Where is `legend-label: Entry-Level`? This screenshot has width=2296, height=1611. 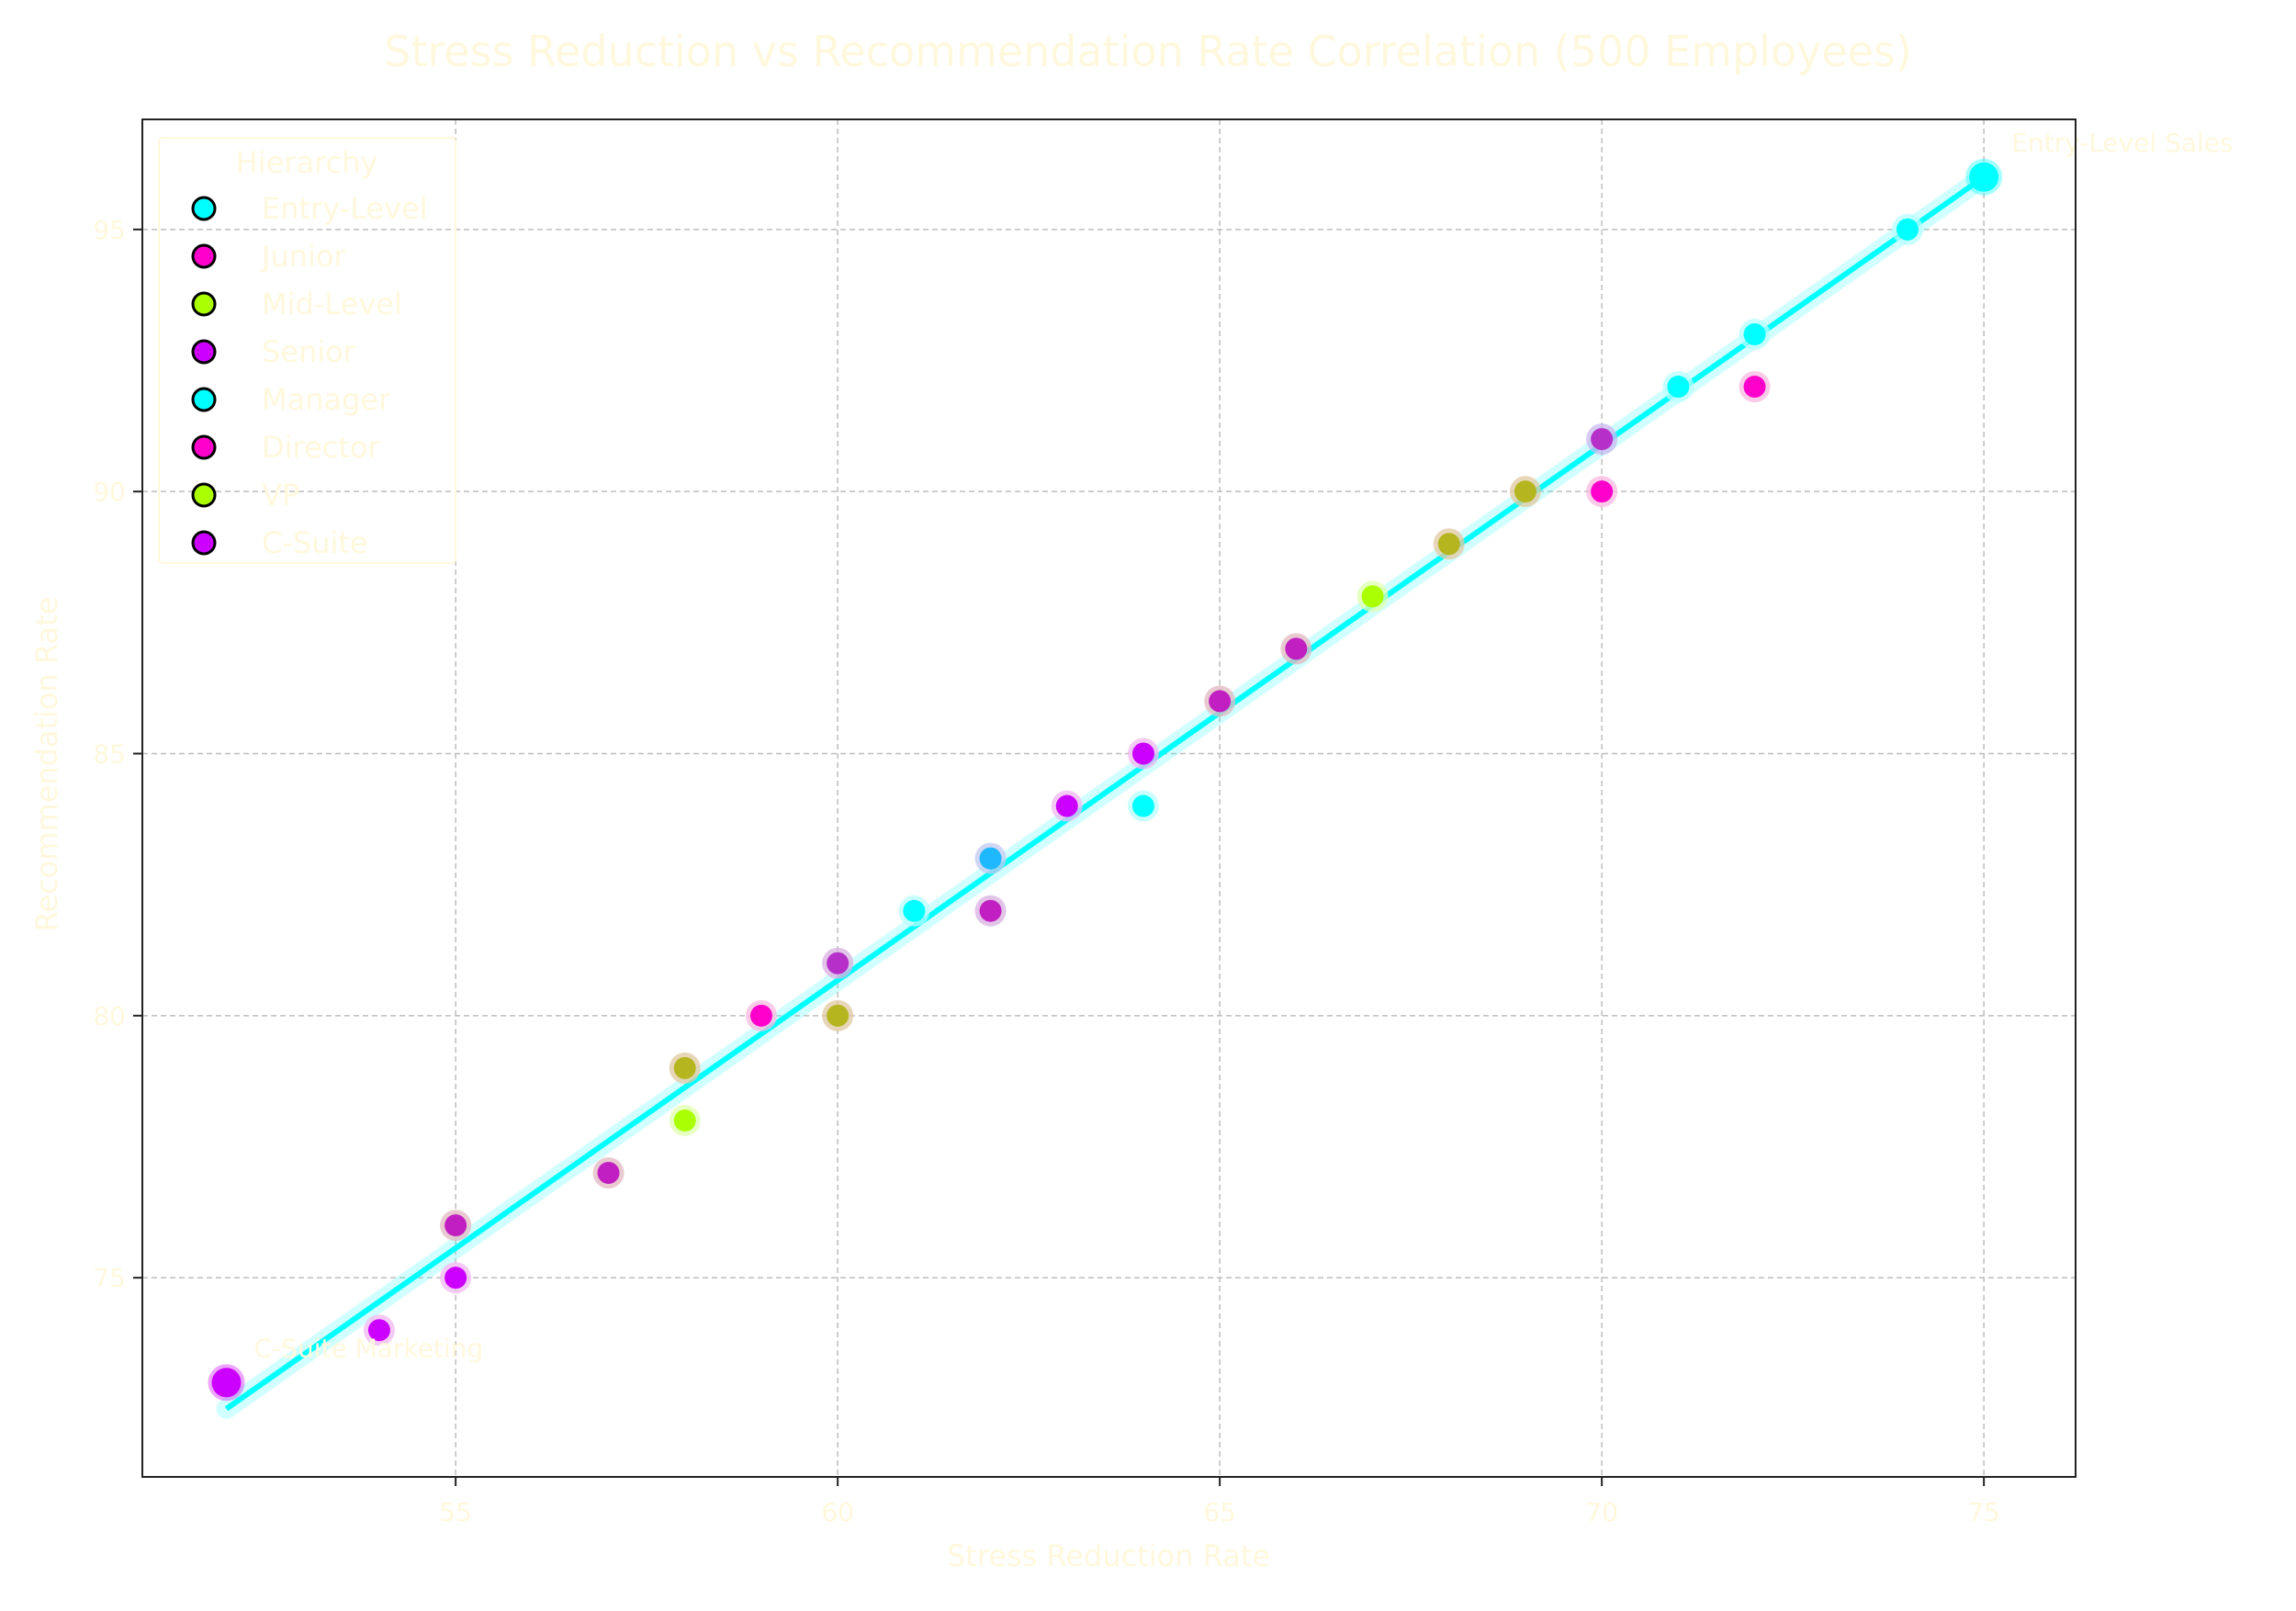
legend-label: Entry-Level is located at coordinates (345, 208).